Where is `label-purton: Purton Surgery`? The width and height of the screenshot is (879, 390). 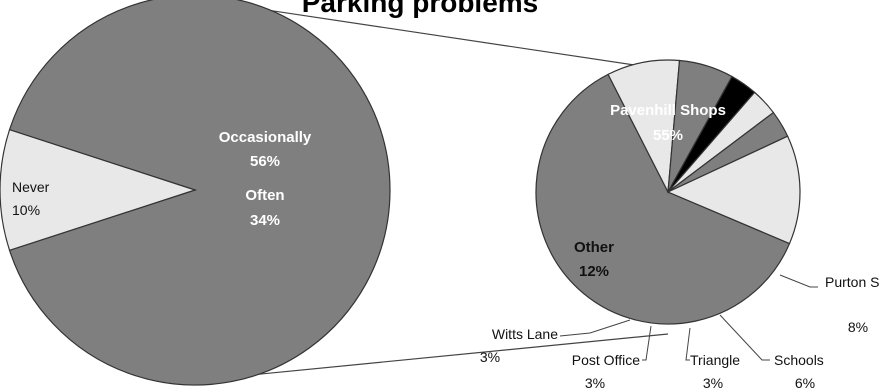 label-purton: Purton Surgery is located at coordinates (852, 282).